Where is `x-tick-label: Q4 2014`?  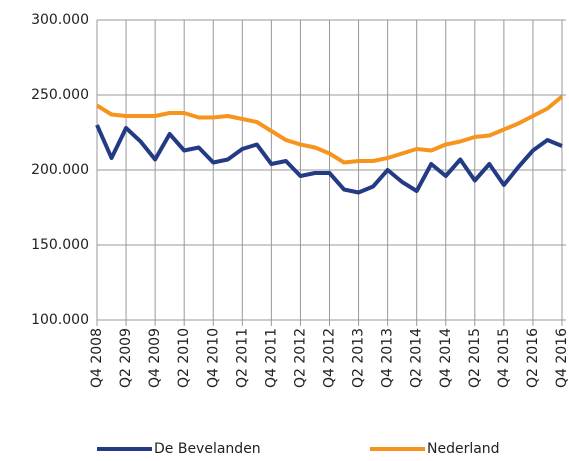 x-tick-label: Q4 2014 is located at coordinates (446, 358).